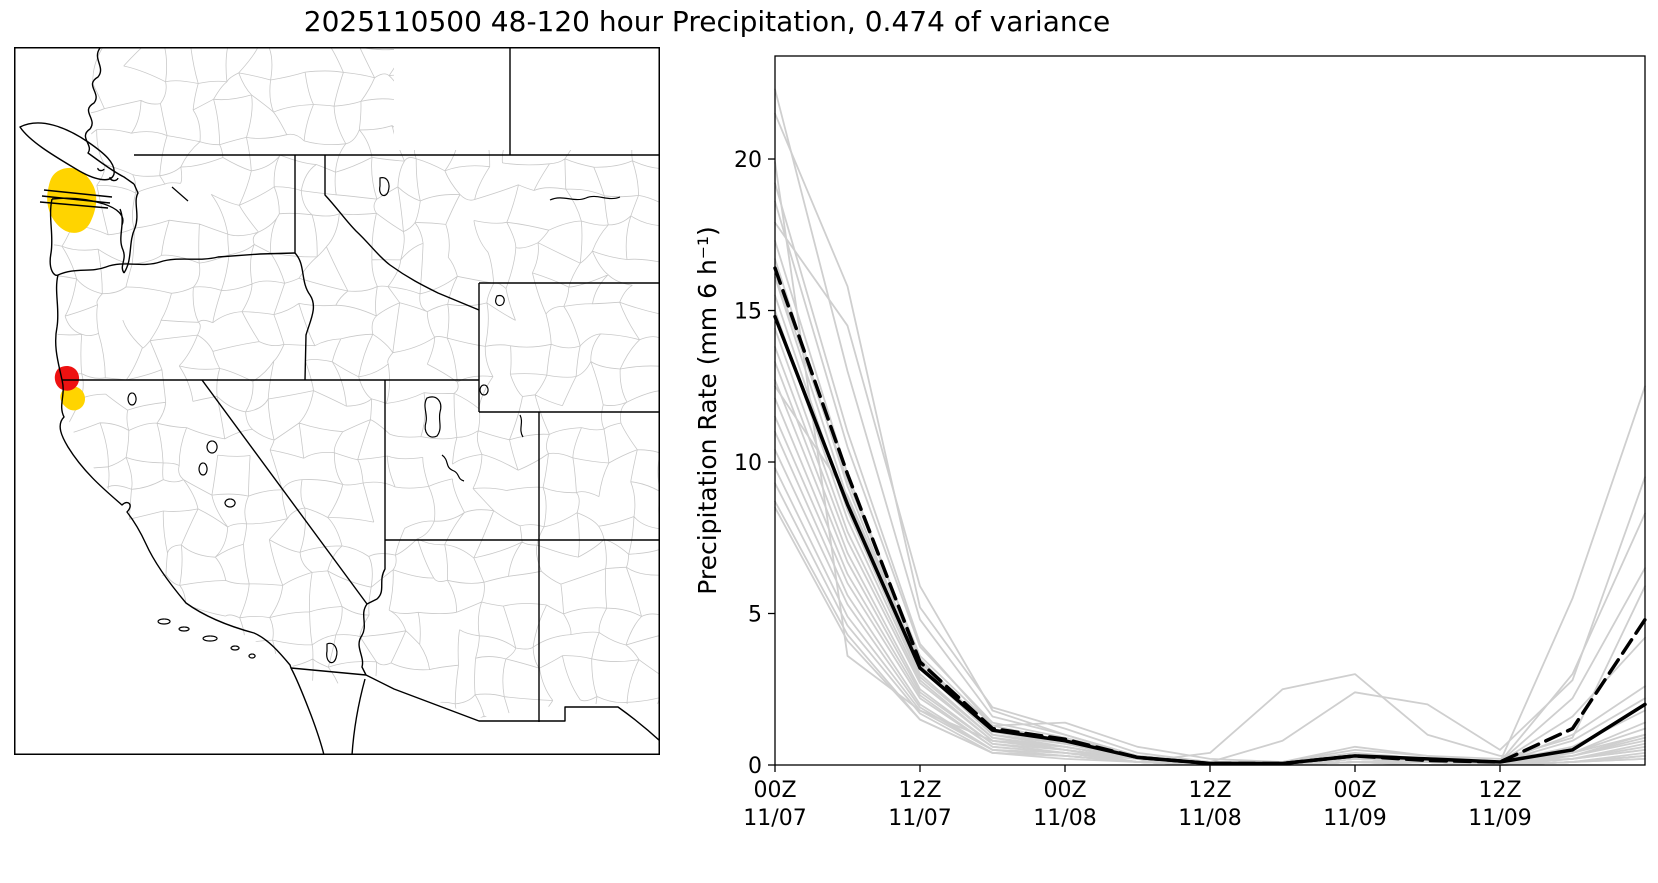 Image resolution: width=1658 pixels, height=883 pixels. Describe the element at coordinates (206, 638) in the screenshot. I see `channel-islands` at that location.